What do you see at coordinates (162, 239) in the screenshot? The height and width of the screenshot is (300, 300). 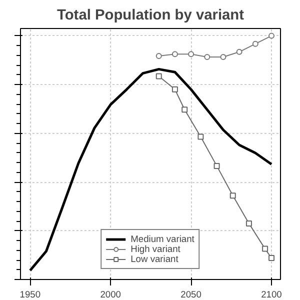 I see `legend-label: Medium variant` at bounding box center [162, 239].